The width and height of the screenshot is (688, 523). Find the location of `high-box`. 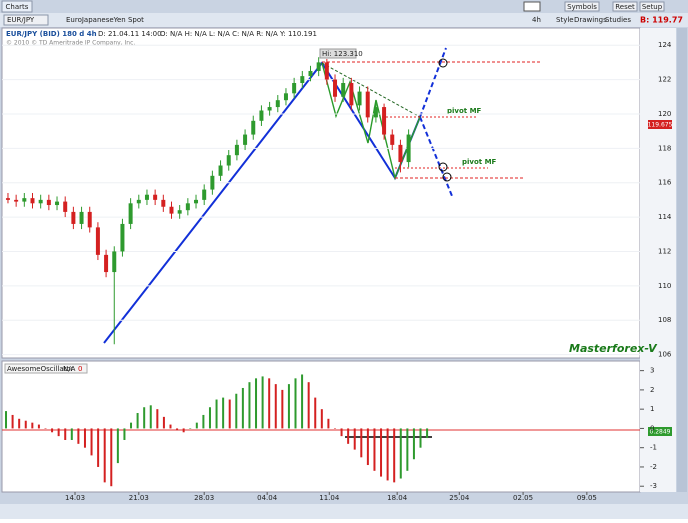

high-box is located at coordinates (338, 53).